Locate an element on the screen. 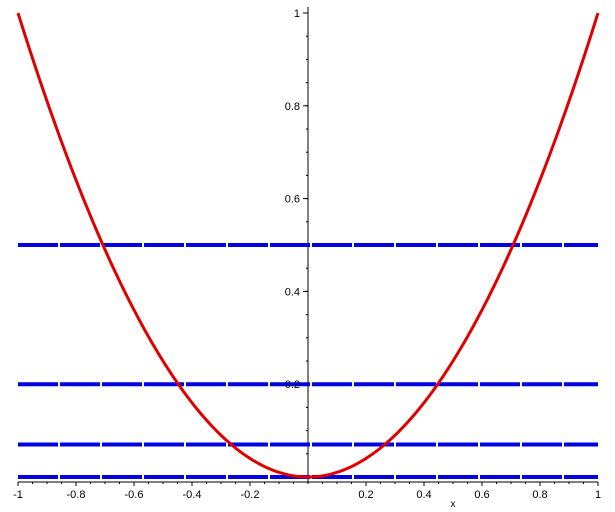 Image resolution: width=615 pixels, height=512 pixels. y-tick-label: 0.2 is located at coordinates (292, 385).